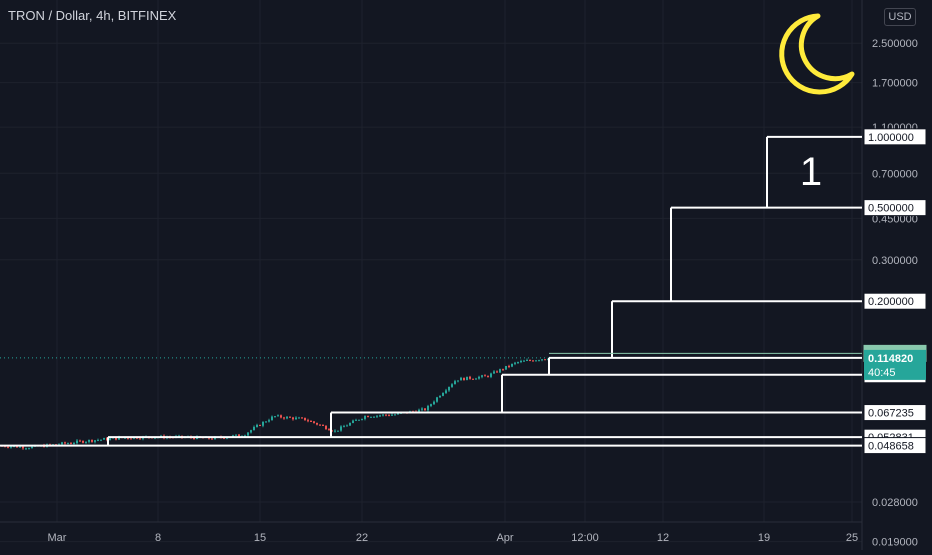  I want to click on price-level-label: 0.067235, so click(891, 414).